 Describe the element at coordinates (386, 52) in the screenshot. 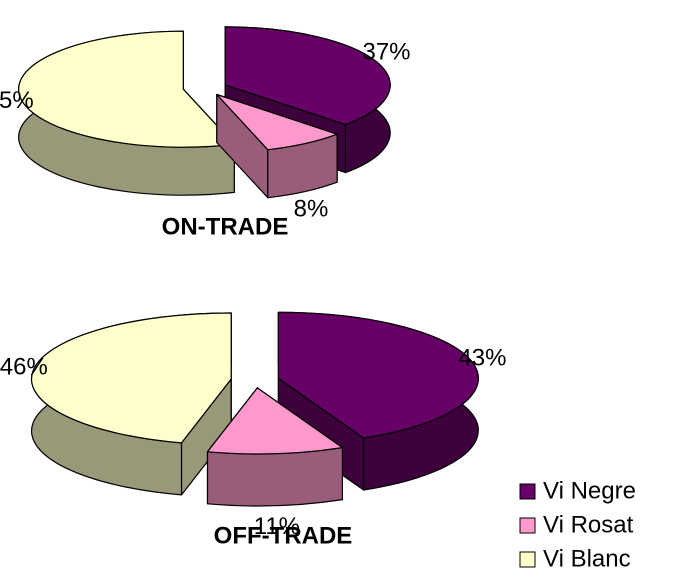

I see `data-label: 37%` at that location.